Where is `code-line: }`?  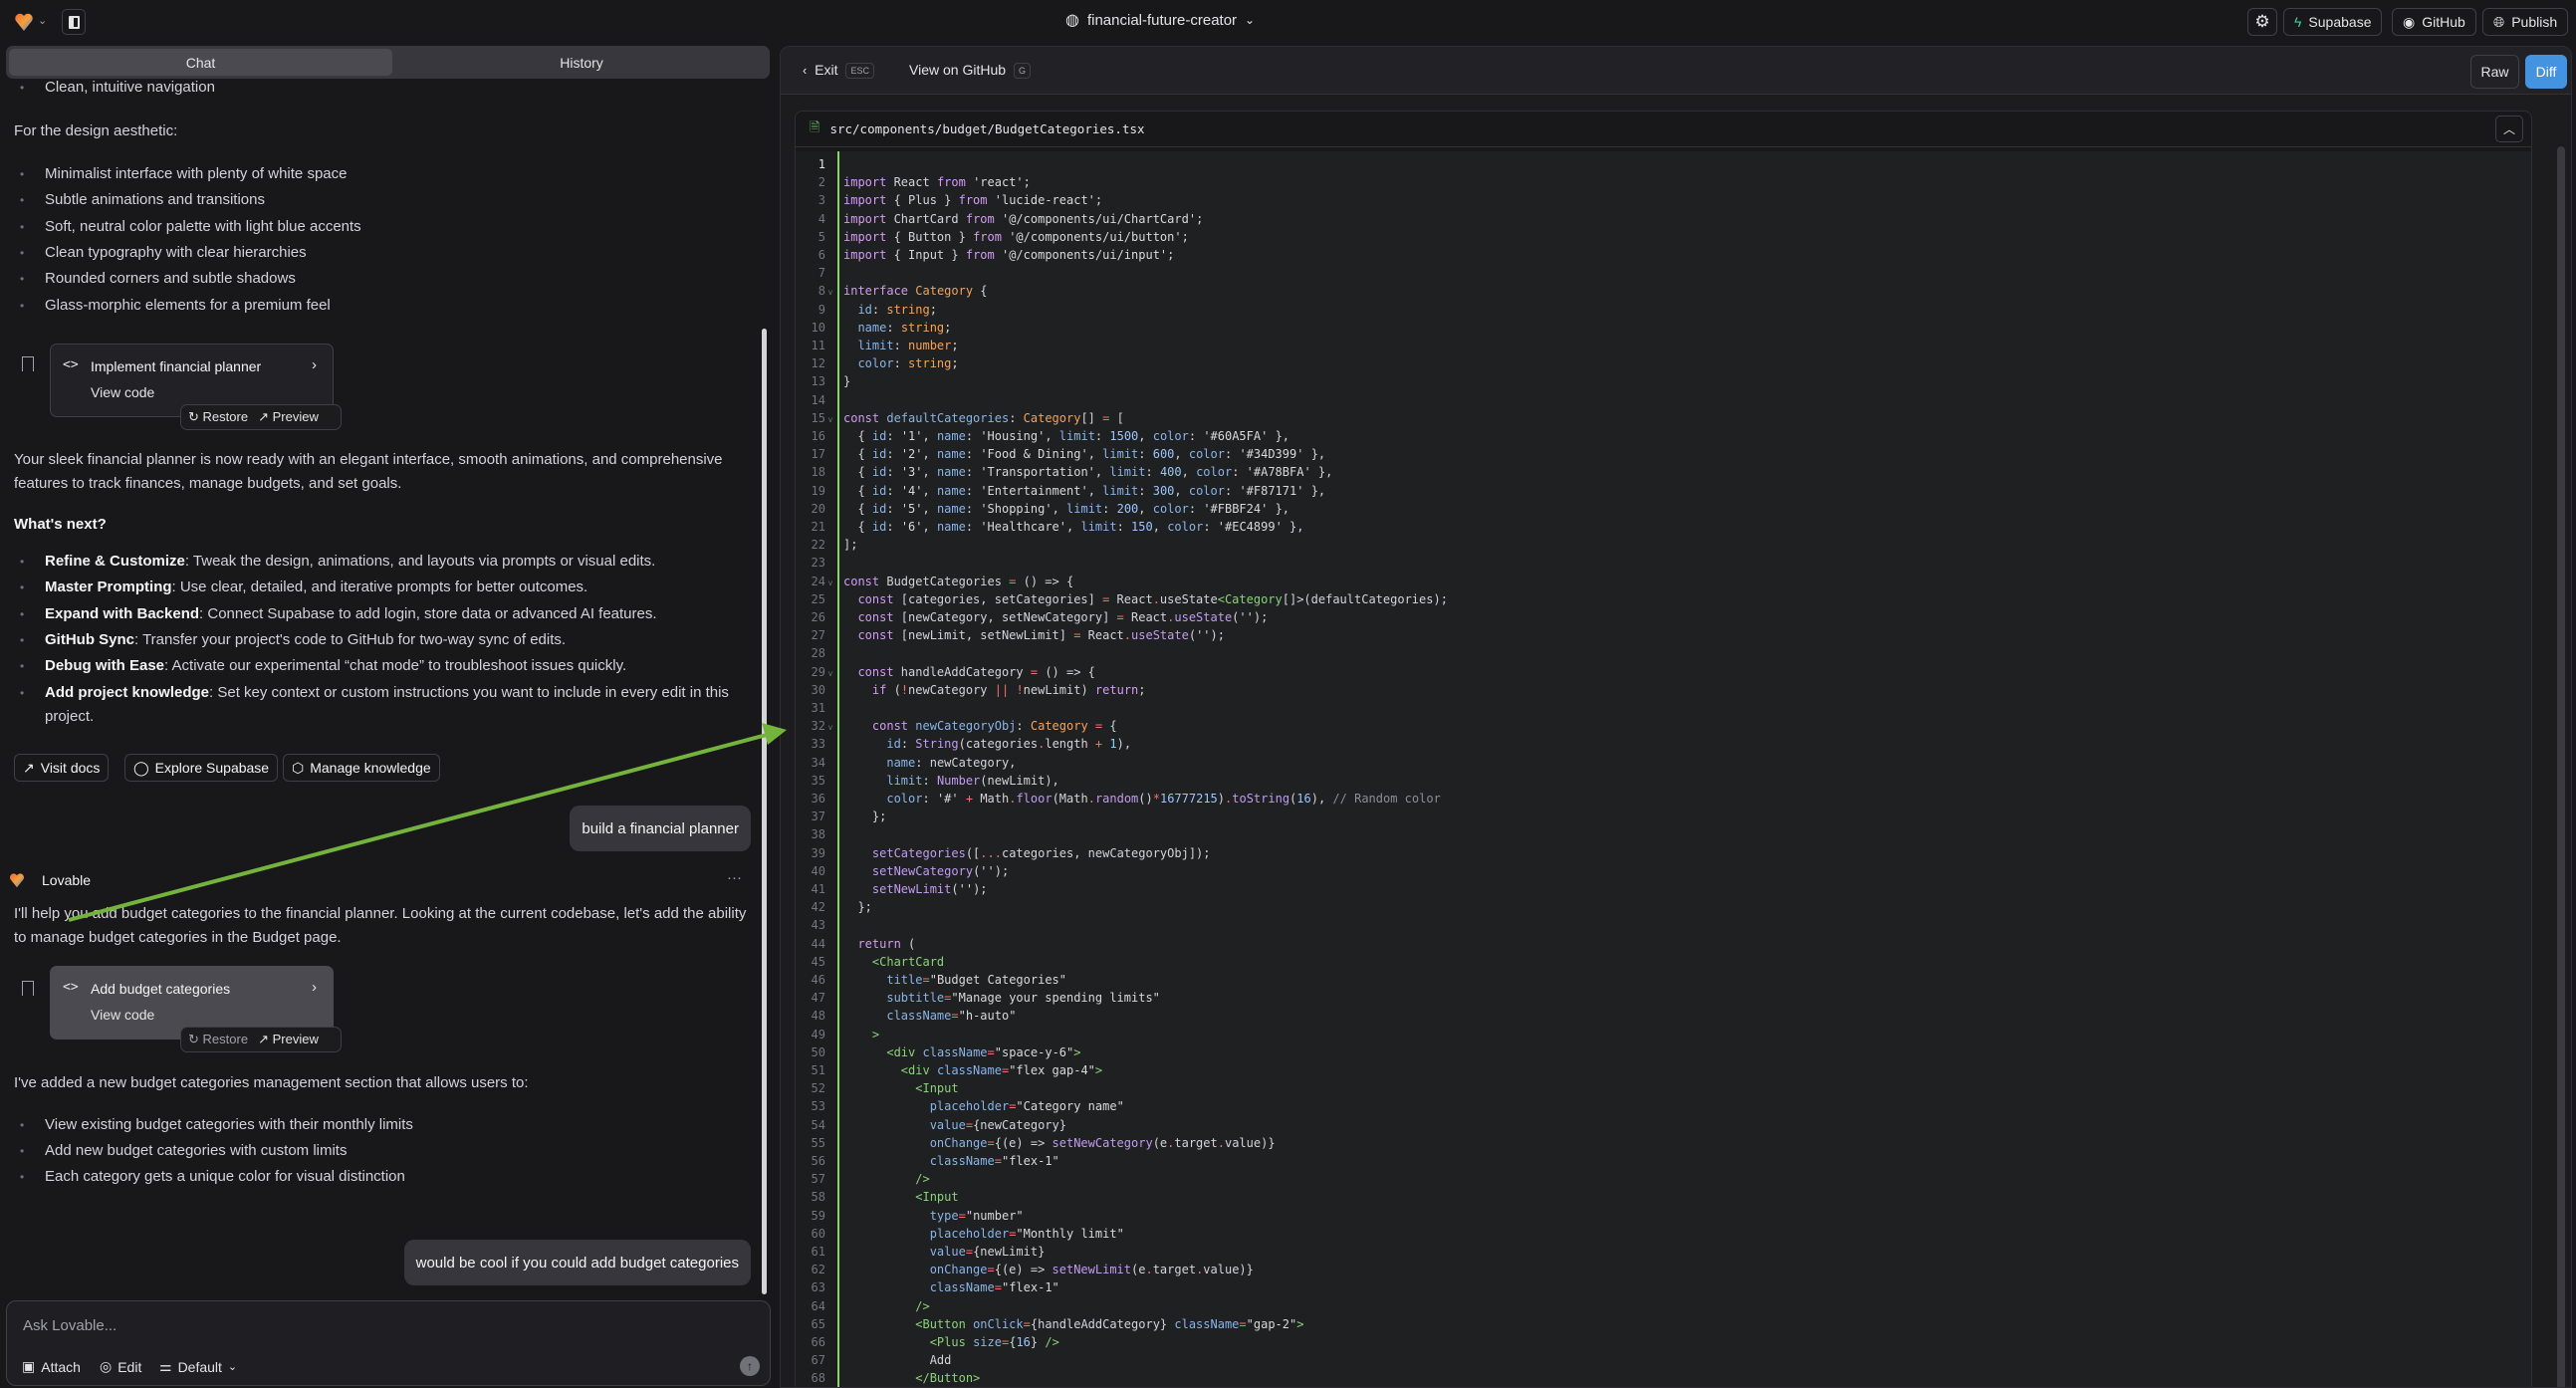 code-line: } is located at coordinates (847, 381).